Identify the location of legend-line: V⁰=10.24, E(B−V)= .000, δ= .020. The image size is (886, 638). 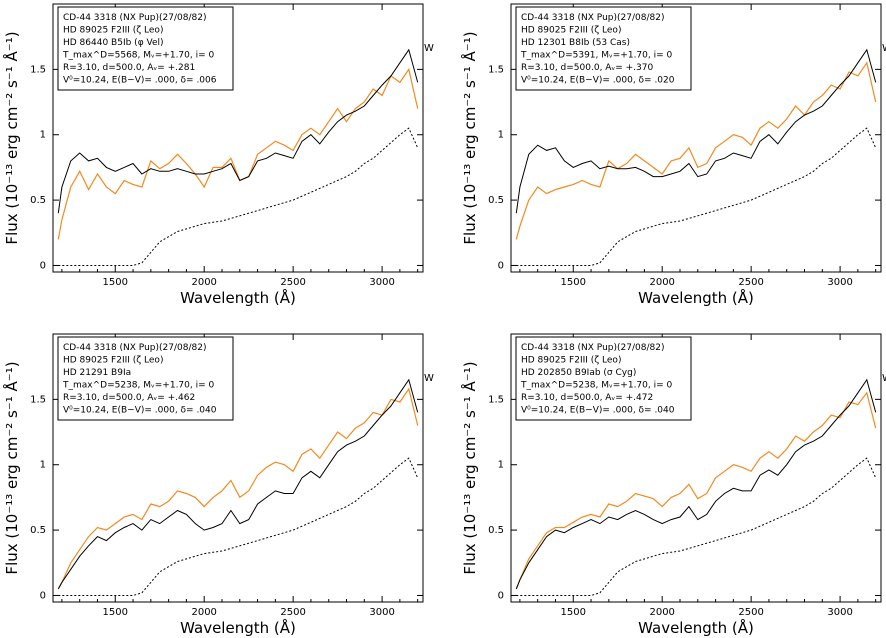
(598, 81).